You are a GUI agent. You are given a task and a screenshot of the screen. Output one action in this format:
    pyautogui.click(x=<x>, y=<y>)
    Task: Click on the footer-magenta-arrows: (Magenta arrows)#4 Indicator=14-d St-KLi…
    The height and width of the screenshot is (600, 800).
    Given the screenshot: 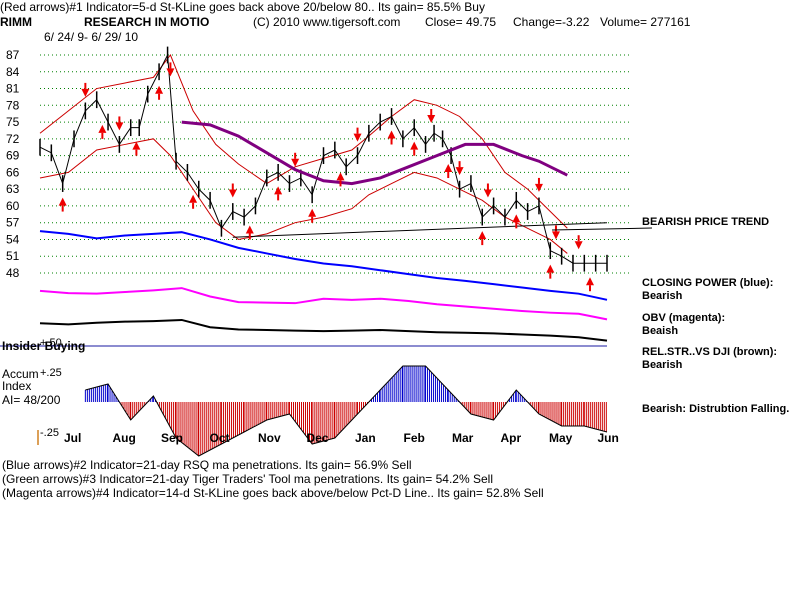 What is the action you would take?
    pyautogui.click(x=273, y=493)
    